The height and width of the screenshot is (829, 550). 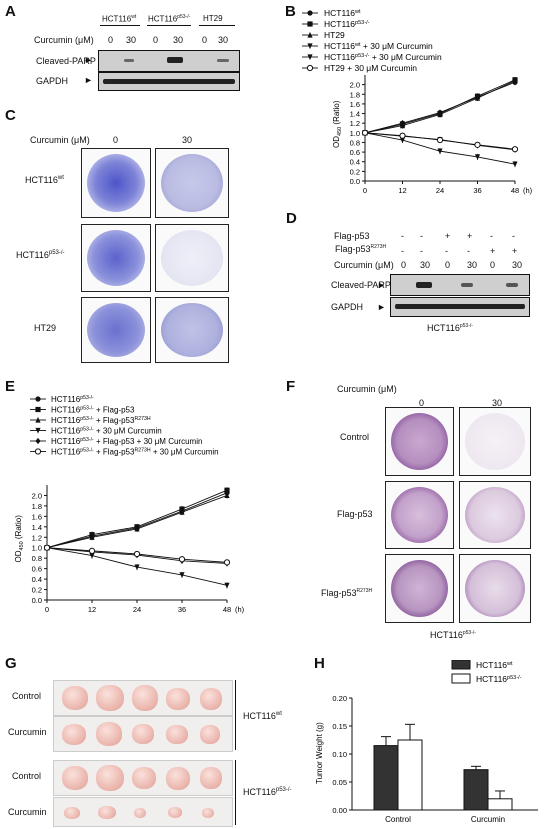 What do you see at coordinates (355, 133) in the screenshot?
I see `b-ytick-label: 1.0` at bounding box center [355, 133].